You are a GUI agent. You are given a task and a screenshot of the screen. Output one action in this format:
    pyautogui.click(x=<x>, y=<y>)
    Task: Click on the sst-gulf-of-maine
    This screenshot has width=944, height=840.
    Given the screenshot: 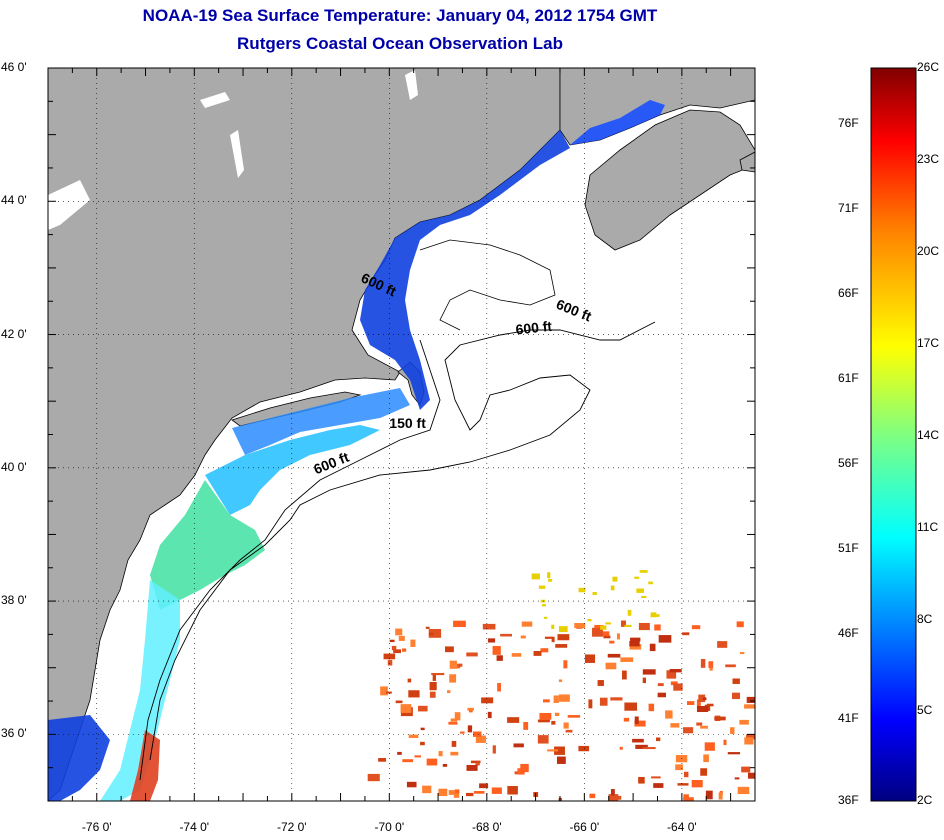 What is the action you would take?
    pyautogui.click(x=465, y=270)
    